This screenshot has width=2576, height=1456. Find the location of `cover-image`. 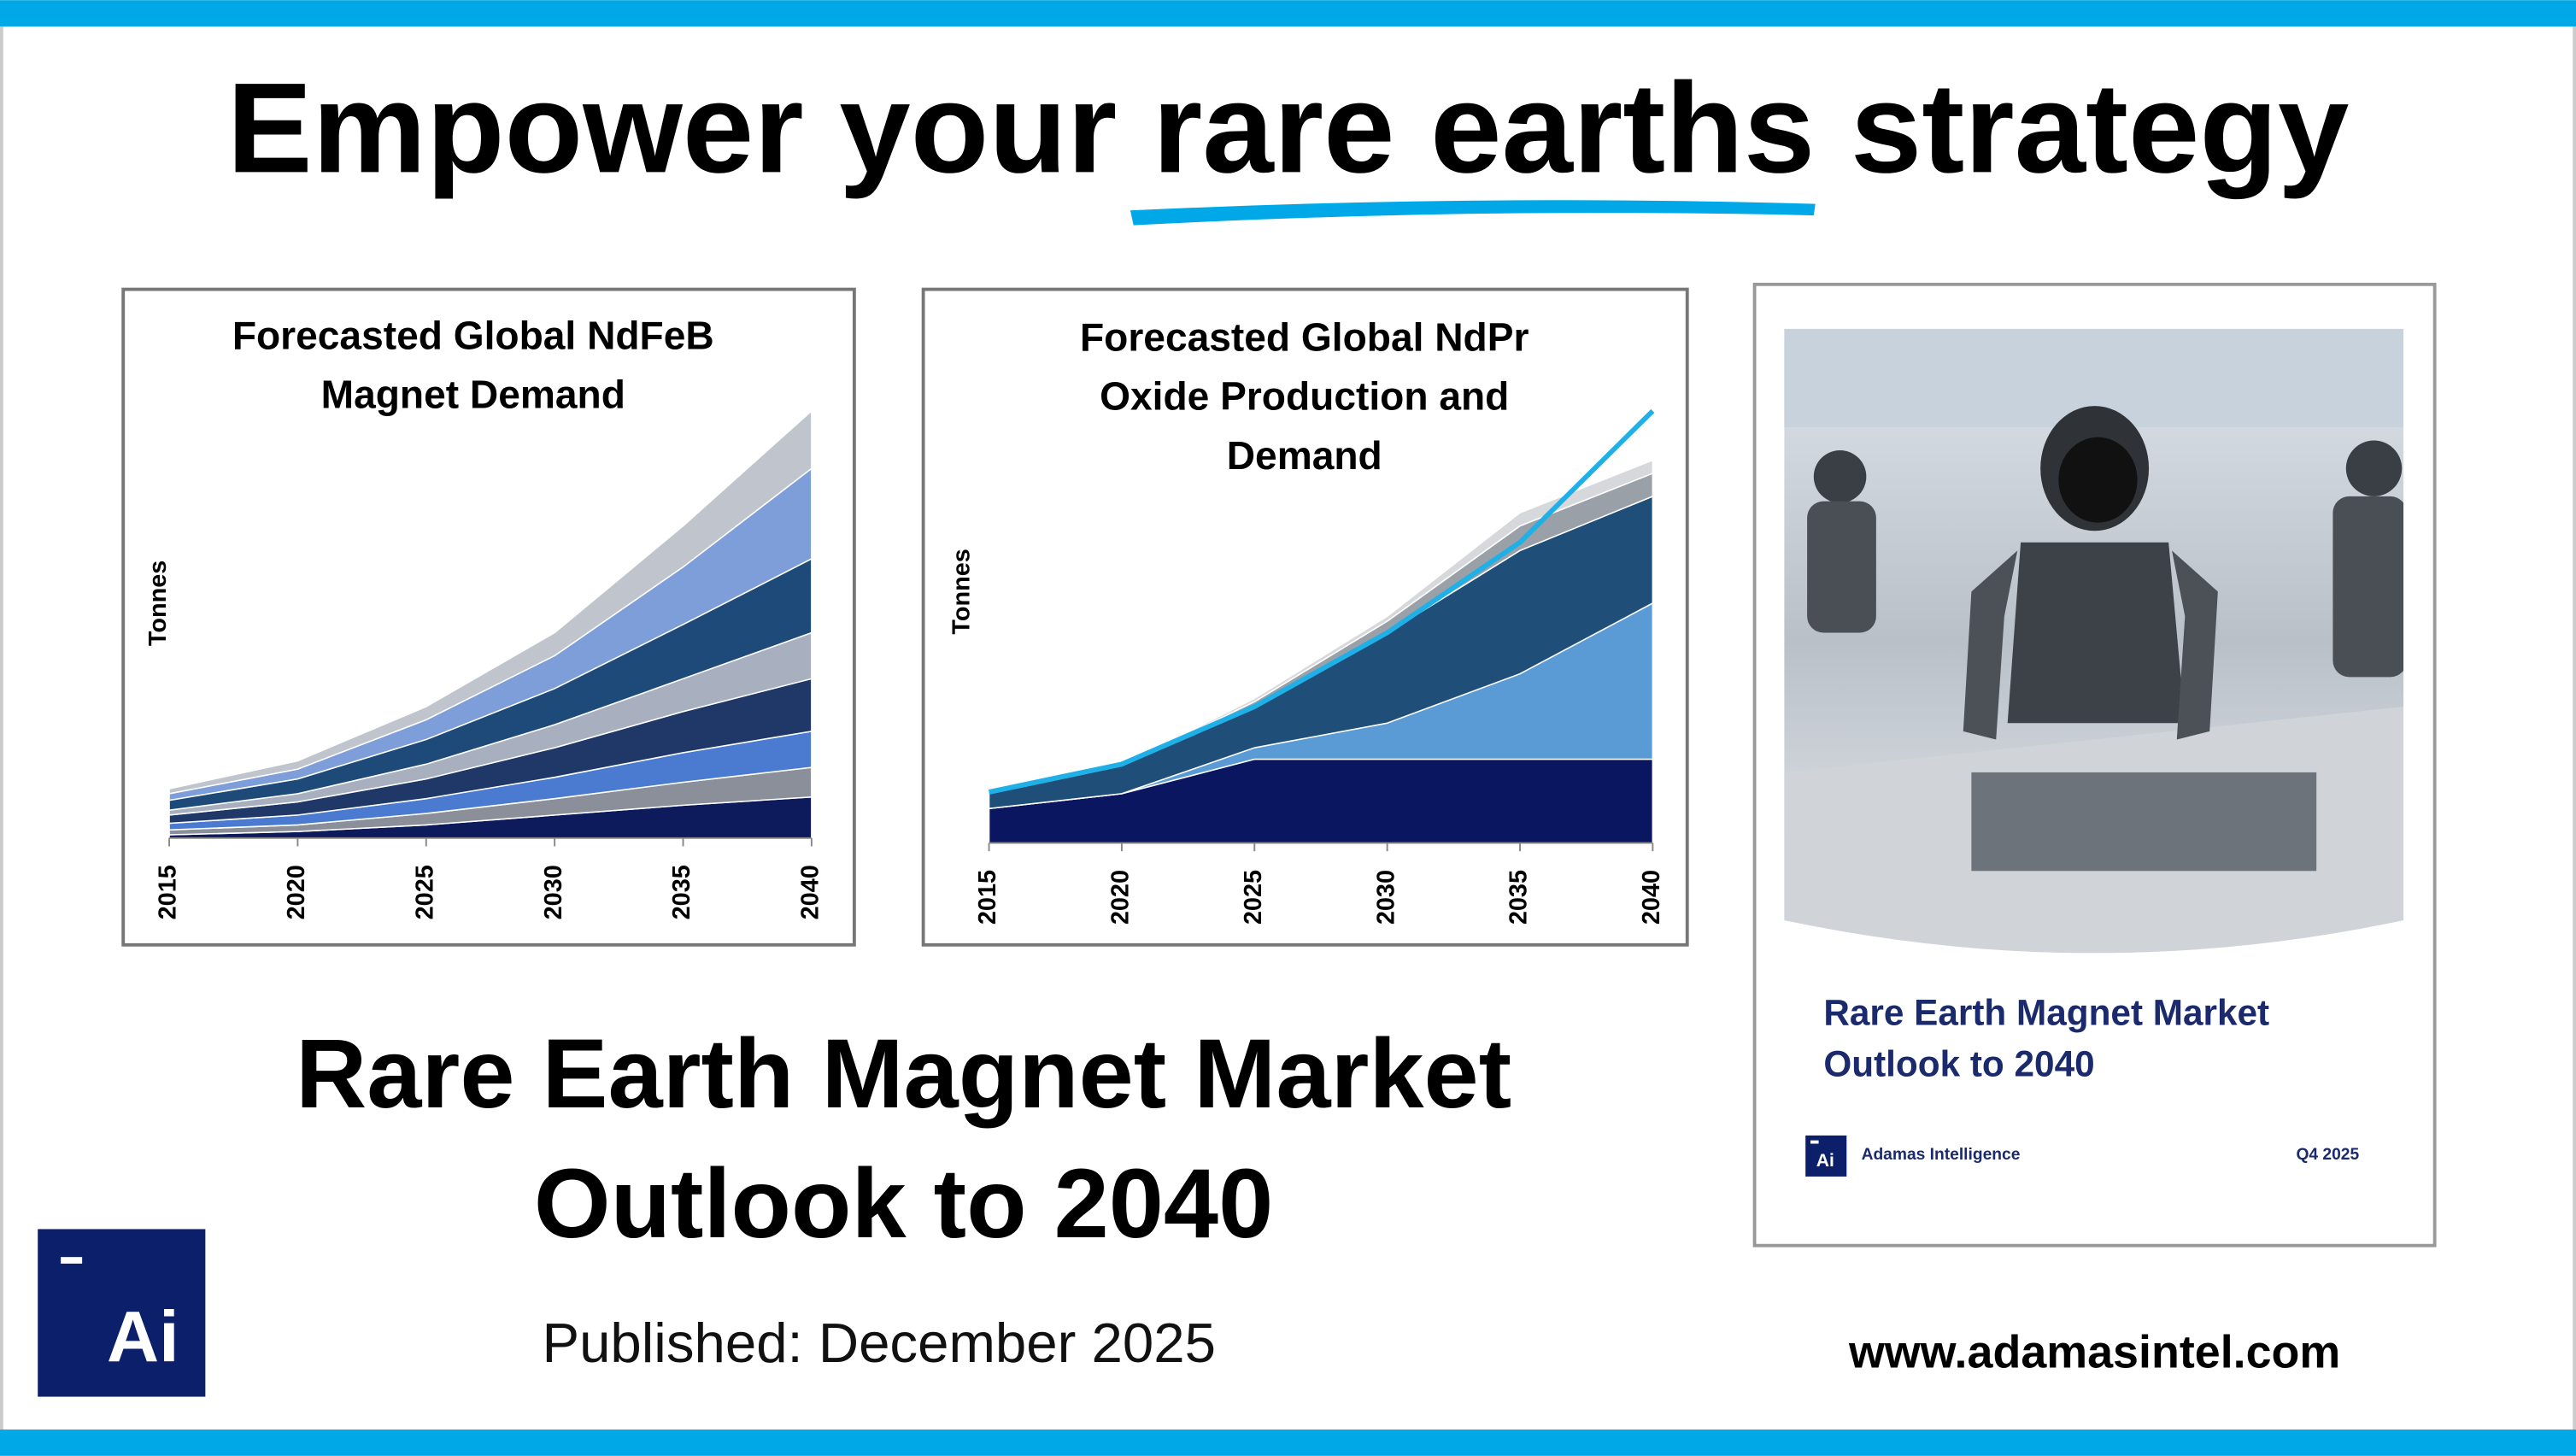

cover-image is located at coordinates (2094, 641).